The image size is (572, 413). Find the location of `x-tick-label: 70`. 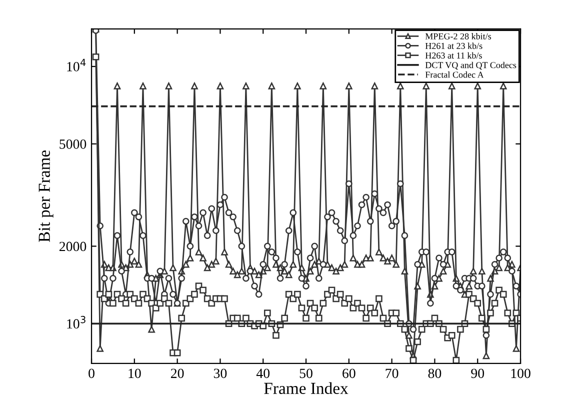

x-tick-label: 70 is located at coordinates (392, 373).